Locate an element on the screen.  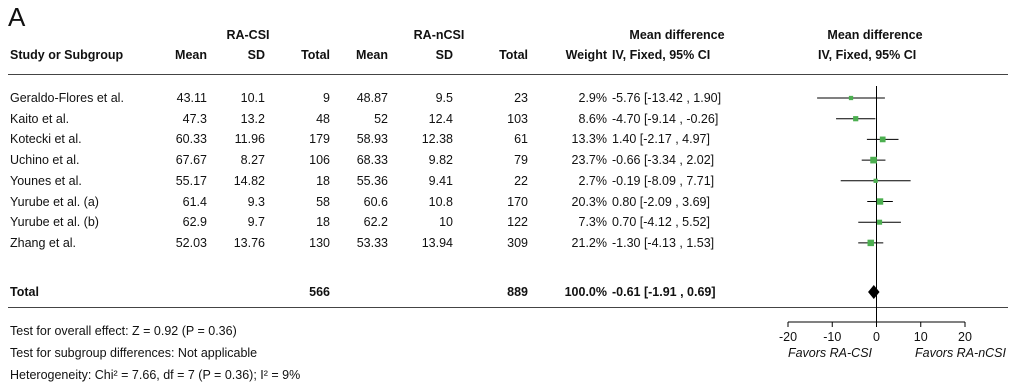
total2-cell: 23 is located at coordinates (521, 98).